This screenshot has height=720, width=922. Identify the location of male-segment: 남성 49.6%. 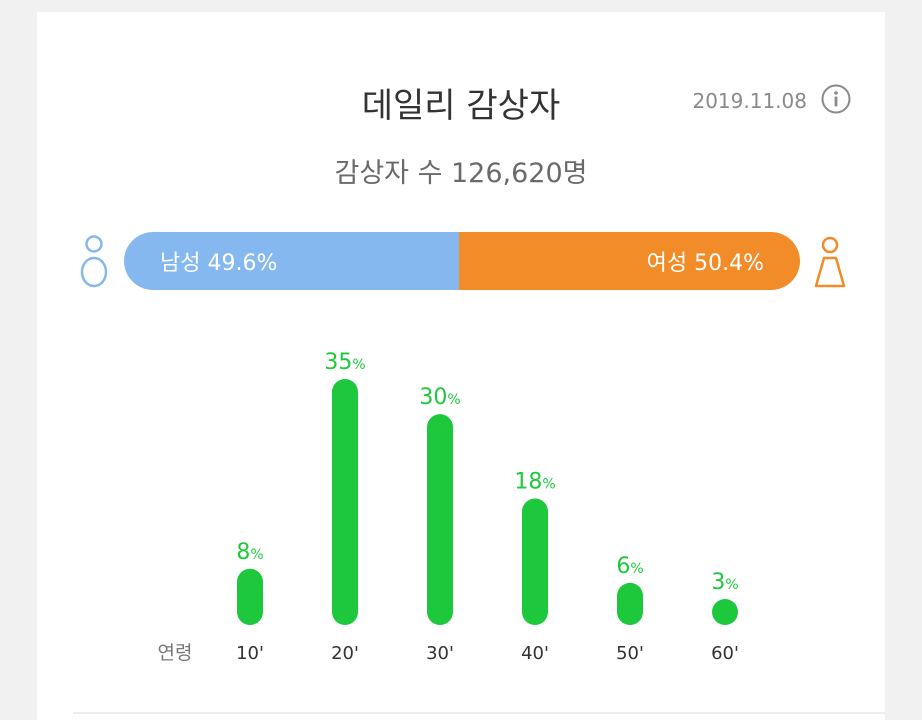
(292, 261).